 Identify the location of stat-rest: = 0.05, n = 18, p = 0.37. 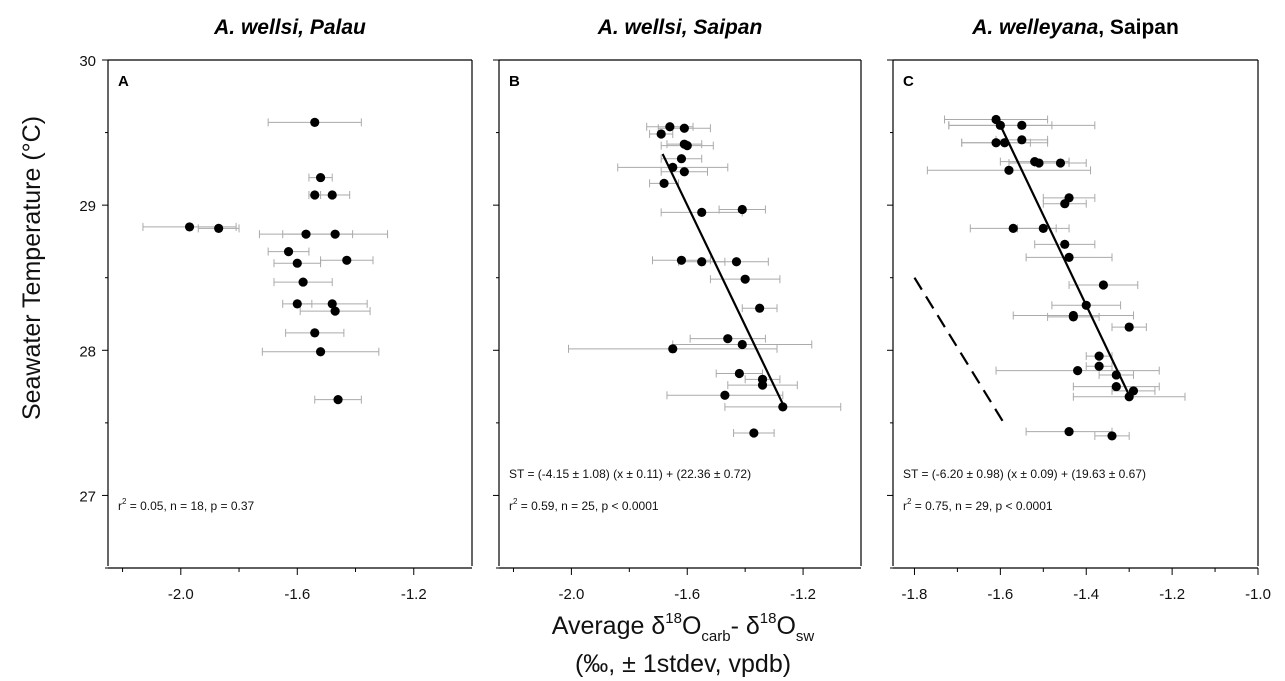
(190, 506).